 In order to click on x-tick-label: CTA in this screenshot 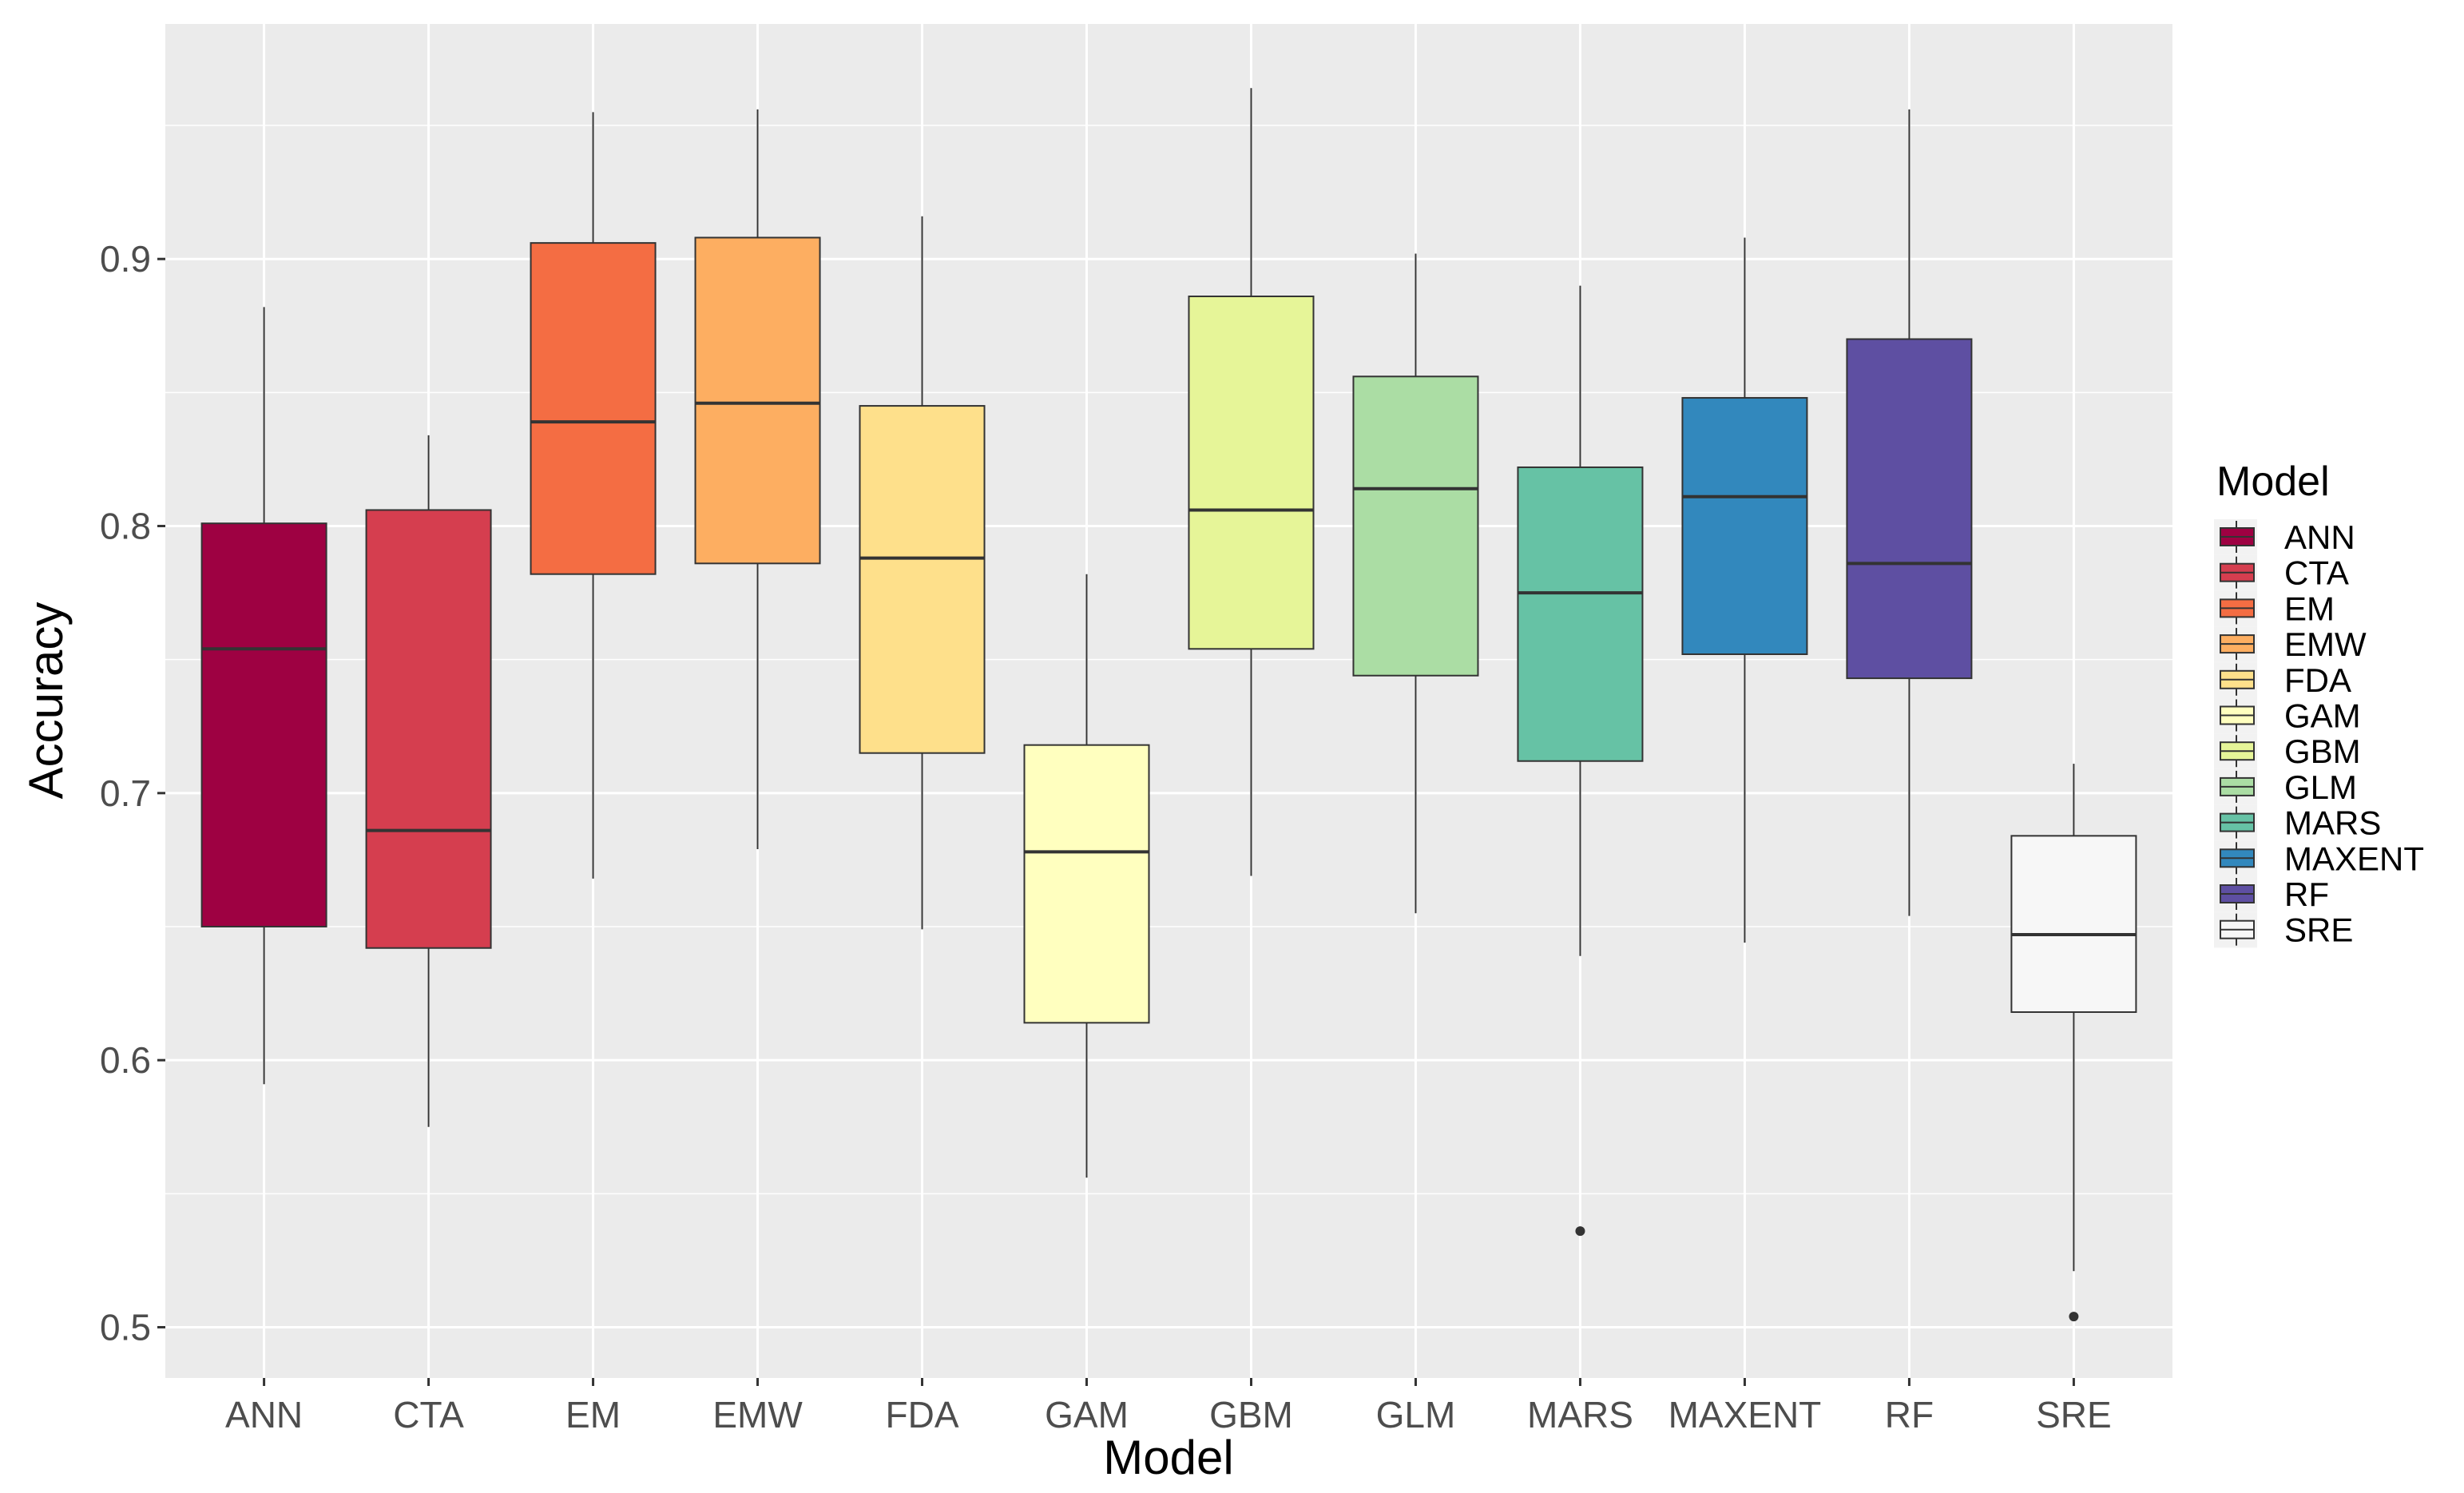, I will do `click(428, 1414)`.